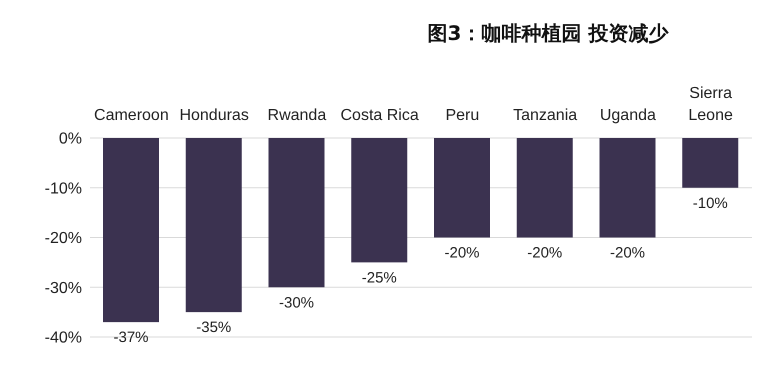  Describe the element at coordinates (214, 115) in the screenshot. I see `x-tick-label: Honduras` at that location.